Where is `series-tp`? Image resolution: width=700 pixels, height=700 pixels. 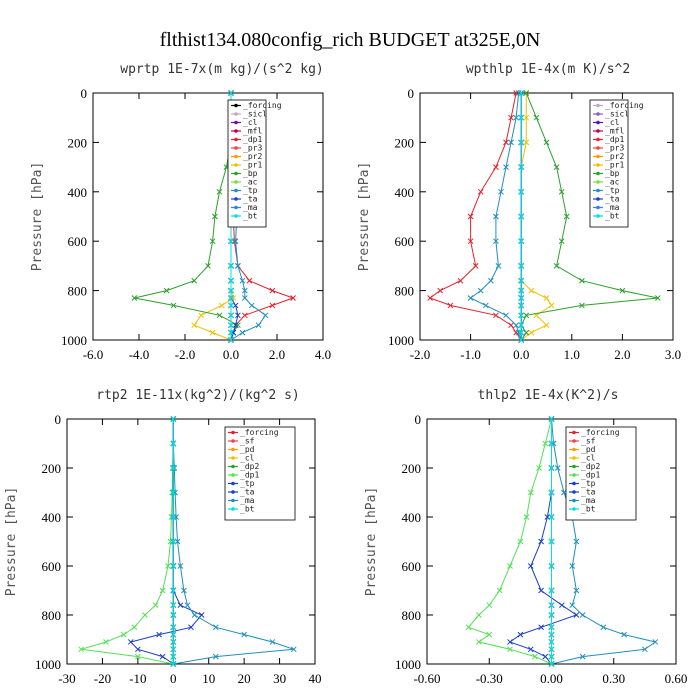 series-tp is located at coordinates (496, 216).